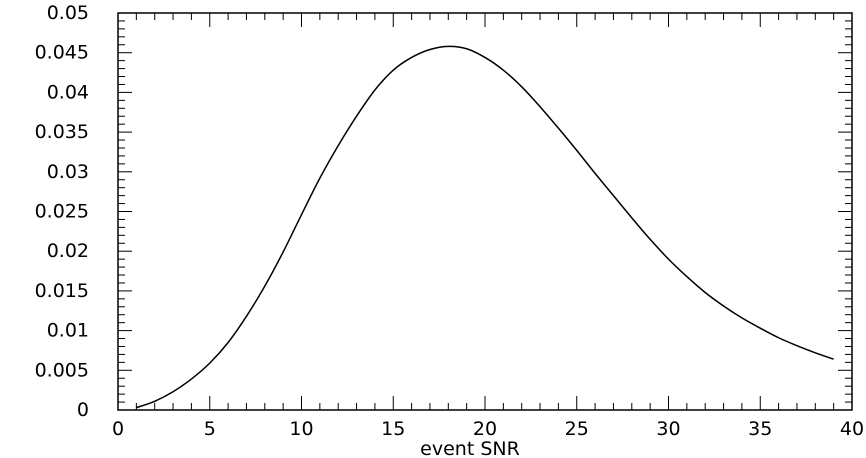 The width and height of the screenshot is (866, 458). Describe the element at coordinates (301, 429) in the screenshot. I see `x-tick-label: 10` at that location.